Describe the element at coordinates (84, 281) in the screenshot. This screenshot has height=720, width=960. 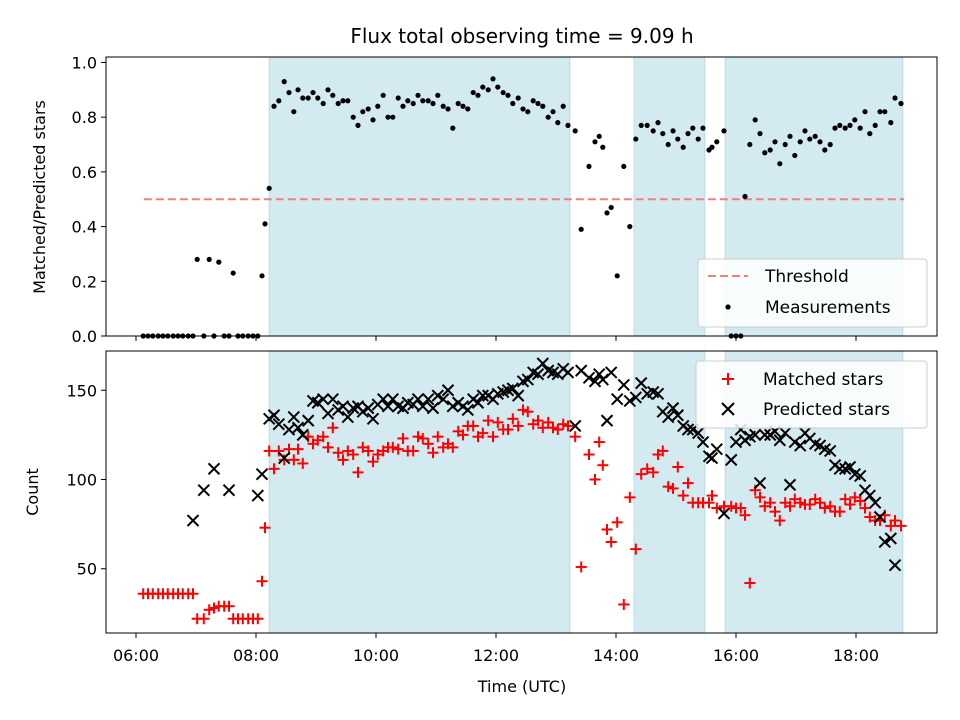
I see `y-tick-label: 0.2` at that location.